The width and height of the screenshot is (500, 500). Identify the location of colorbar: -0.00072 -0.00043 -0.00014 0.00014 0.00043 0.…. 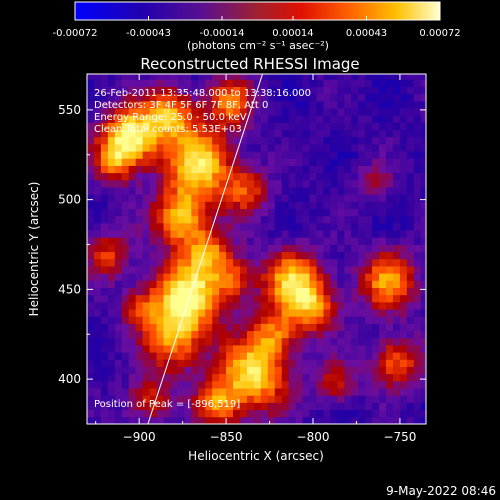
(257, 26).